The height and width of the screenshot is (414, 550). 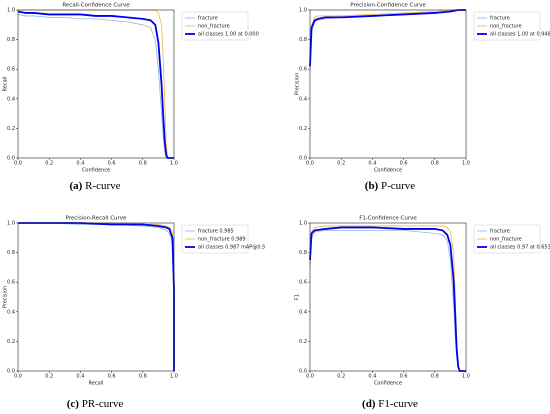 What do you see at coordinates (520, 35) in the screenshot?
I see `legend-label: all classes 1.00 at 0.948` at bounding box center [520, 35].